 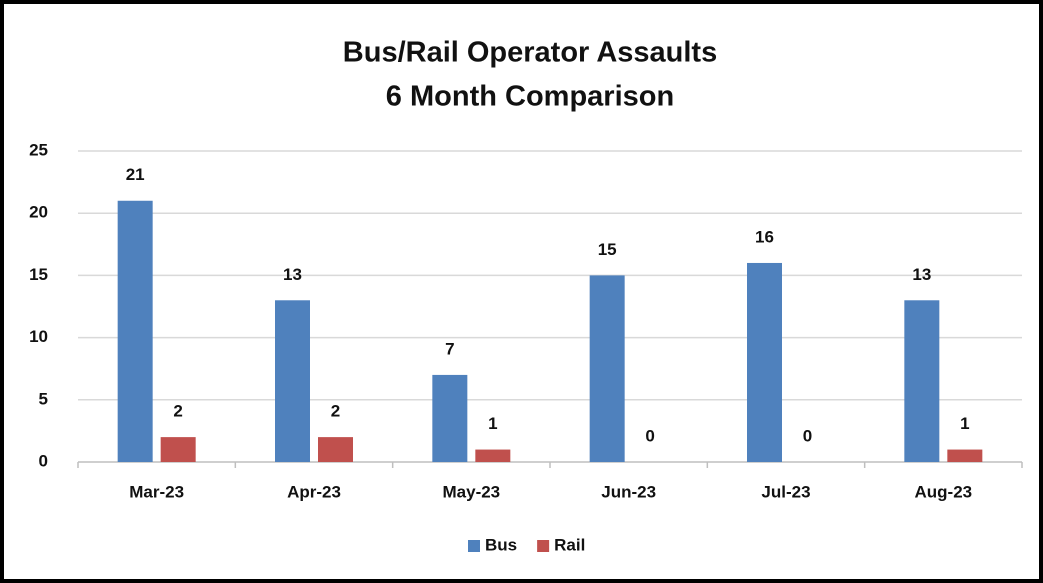 What do you see at coordinates (38, 212) in the screenshot?
I see `y-tick-label: 20` at bounding box center [38, 212].